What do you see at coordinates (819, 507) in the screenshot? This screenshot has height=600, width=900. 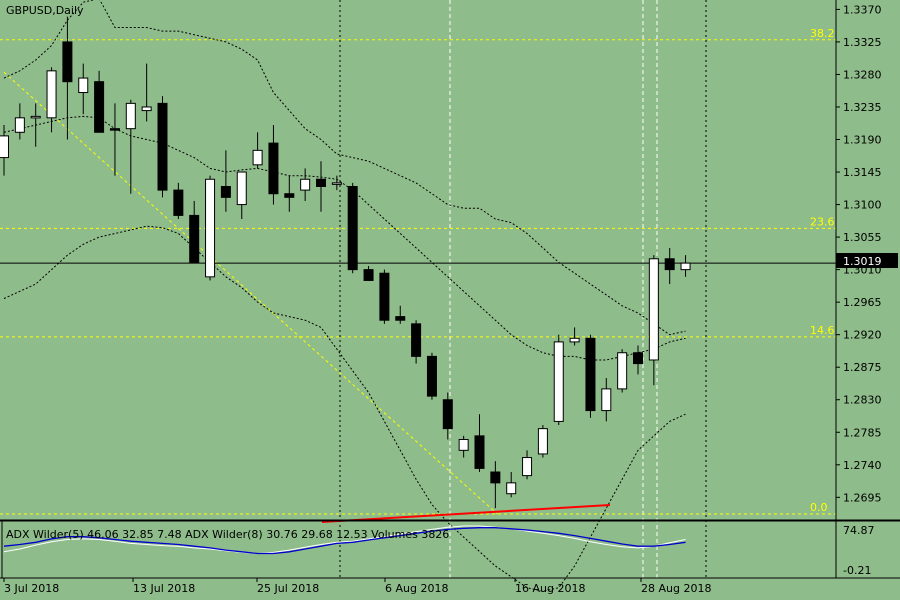 I see `fib-level-label: 0.0` at bounding box center [819, 507].